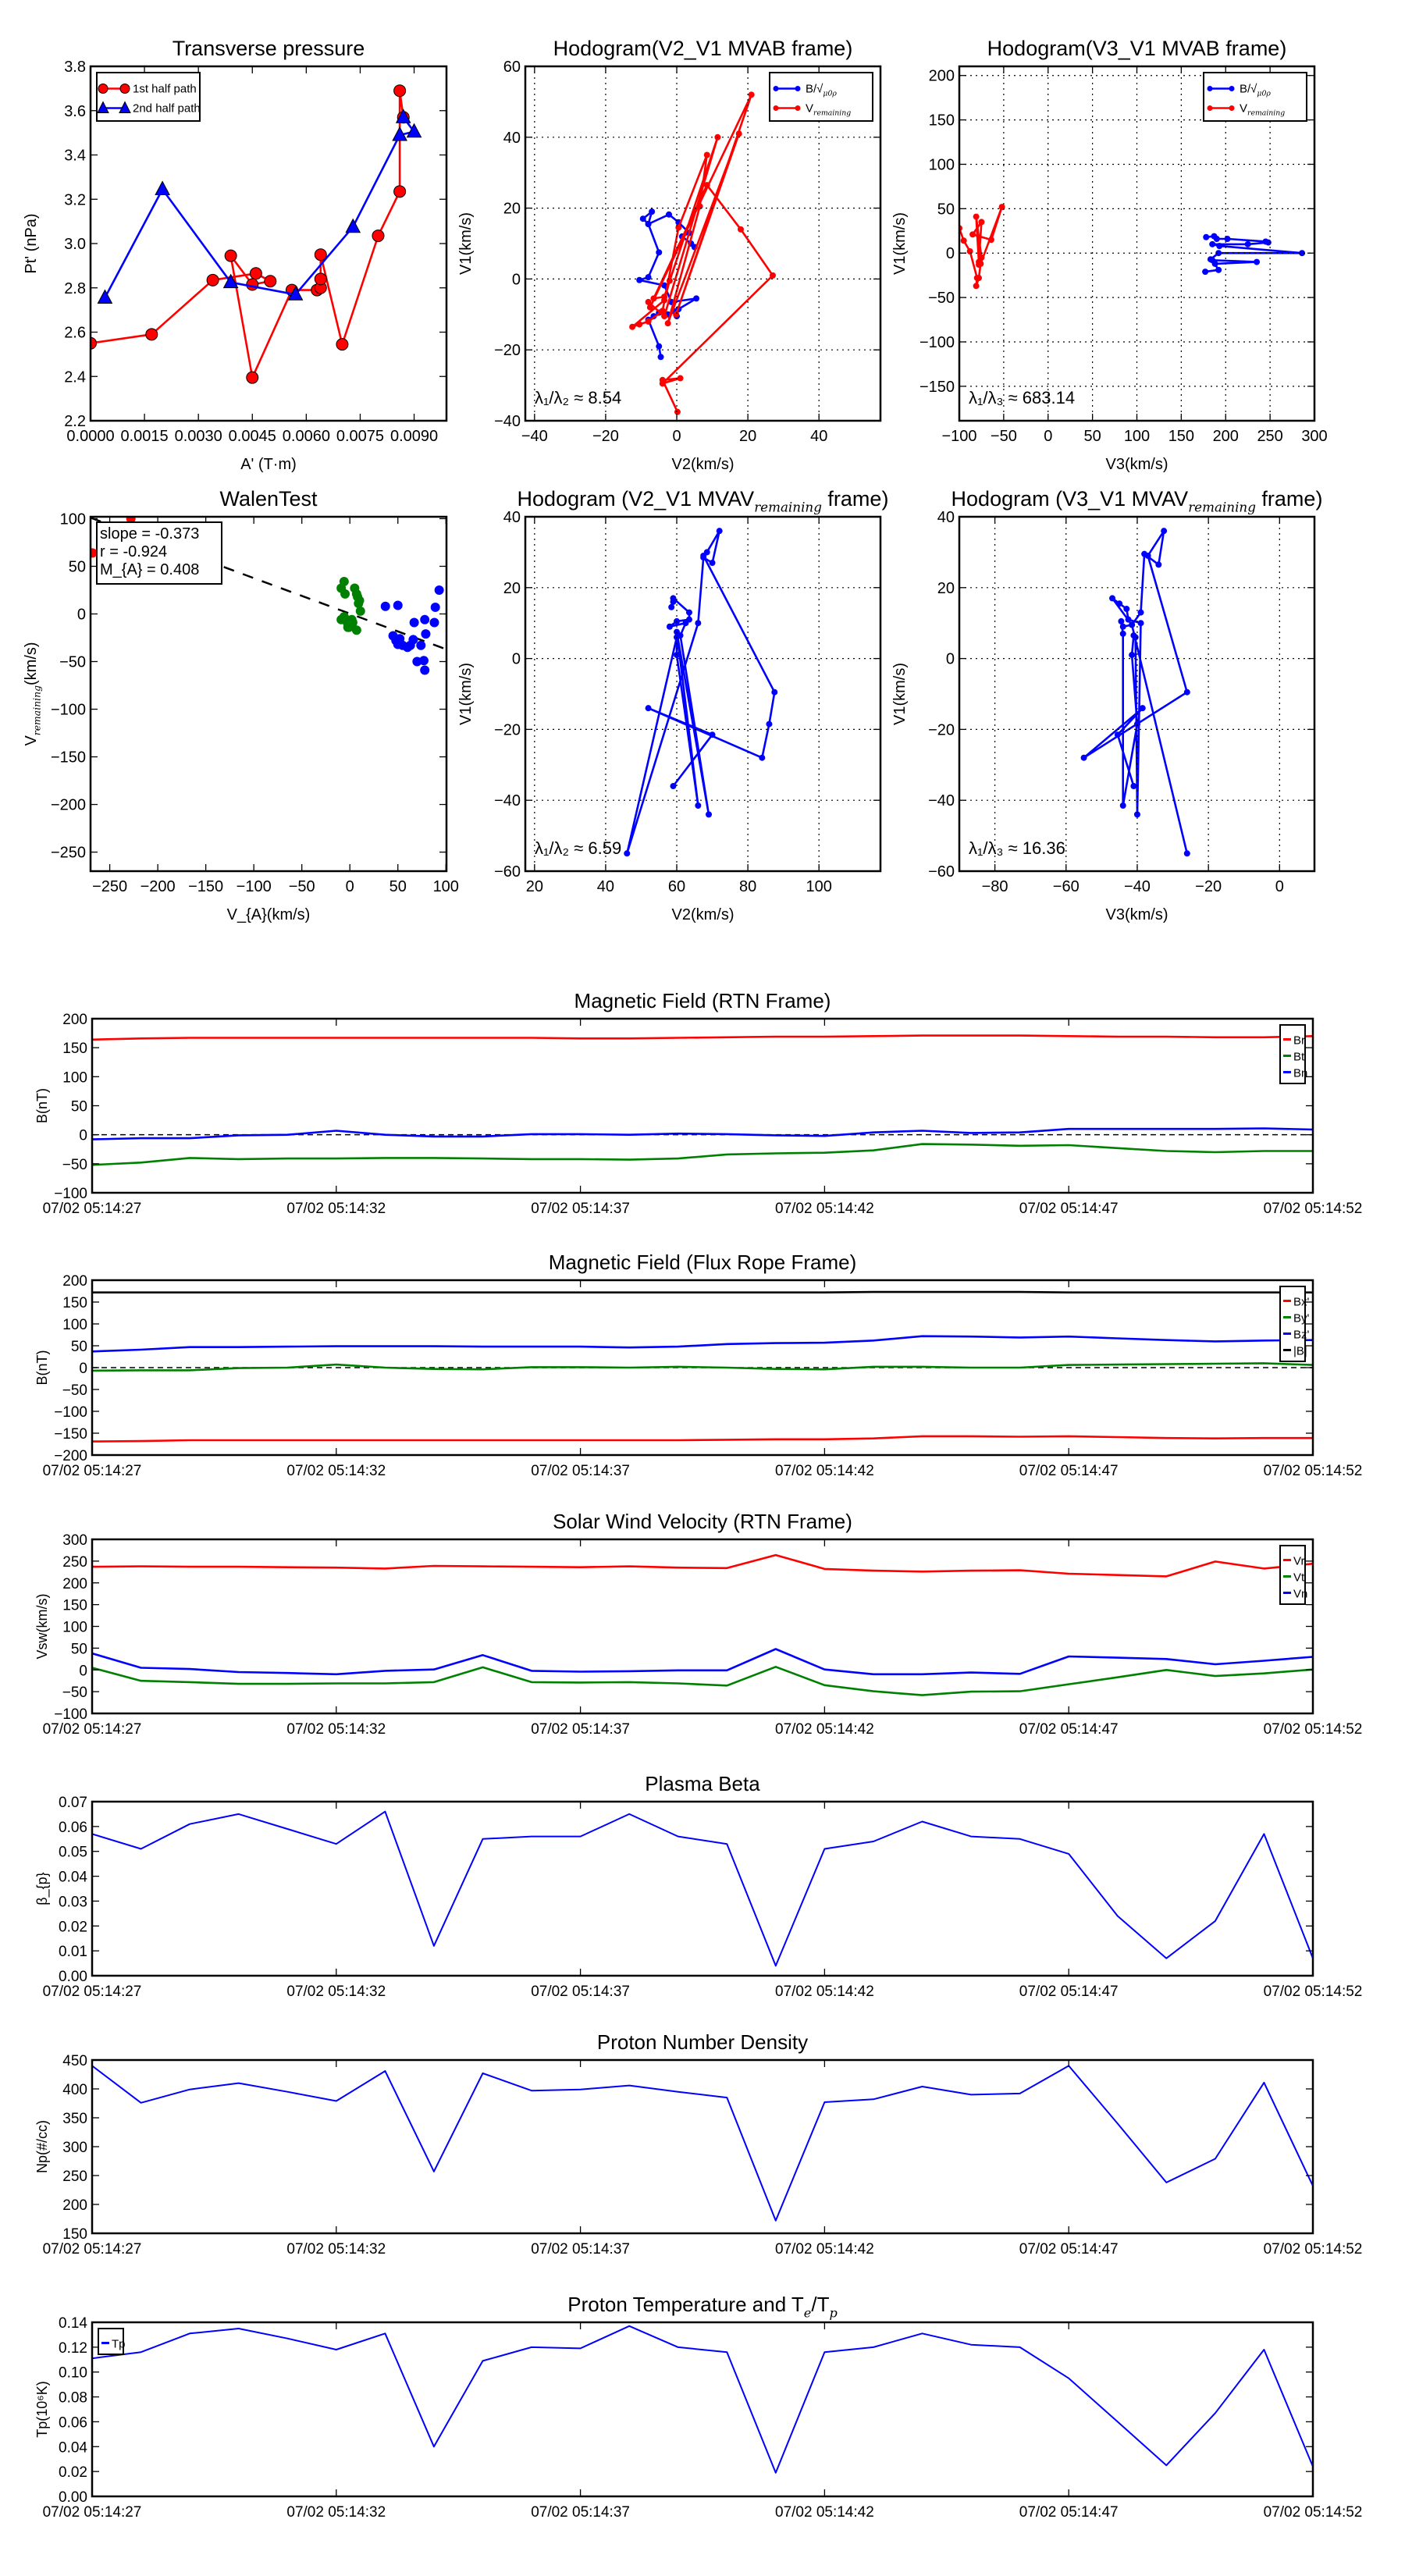 The image size is (1405, 2576). What do you see at coordinates (703, 1344) in the screenshot?
I see `series-bz-` at bounding box center [703, 1344].